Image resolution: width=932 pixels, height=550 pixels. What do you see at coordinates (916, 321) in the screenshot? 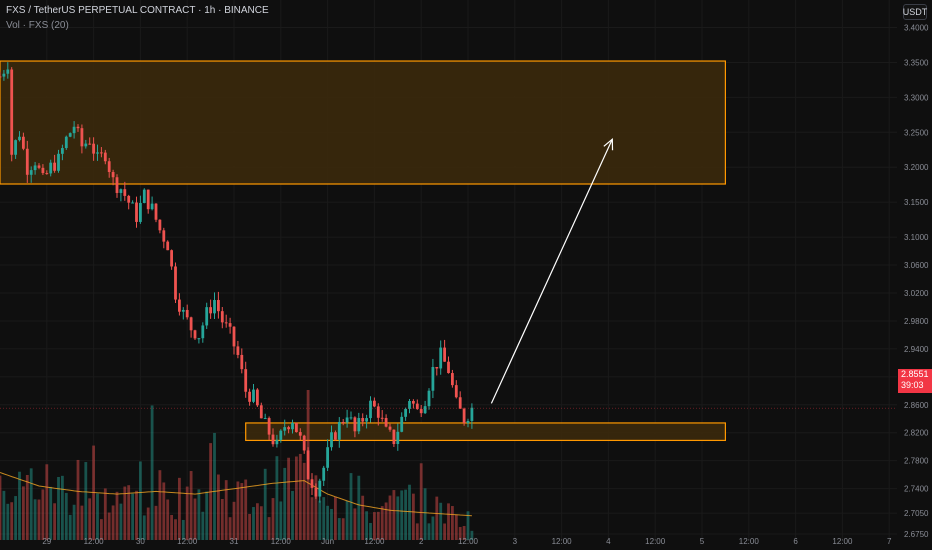
I see `price-tick-label: 2.9800` at bounding box center [916, 321].